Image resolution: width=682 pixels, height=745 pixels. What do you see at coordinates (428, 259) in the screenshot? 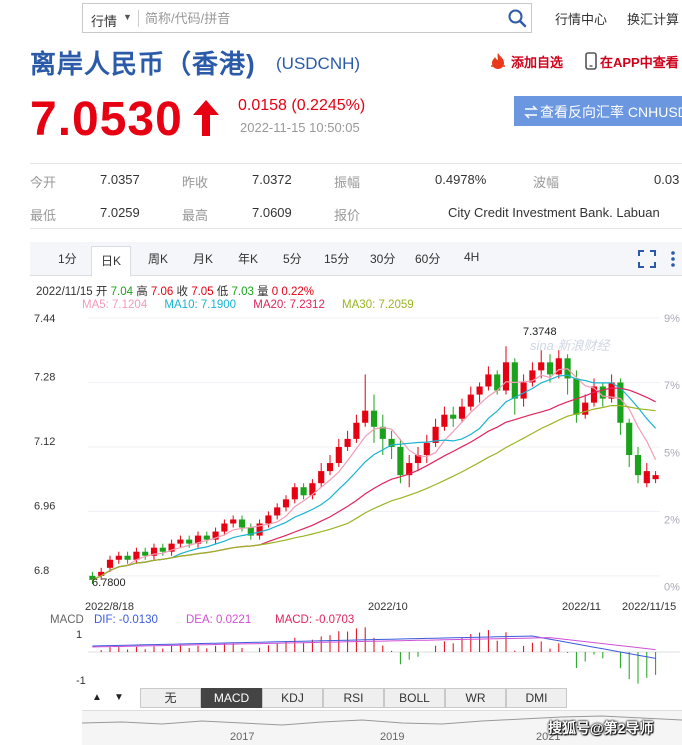
I see `tab-60min: 60分` at bounding box center [428, 259].